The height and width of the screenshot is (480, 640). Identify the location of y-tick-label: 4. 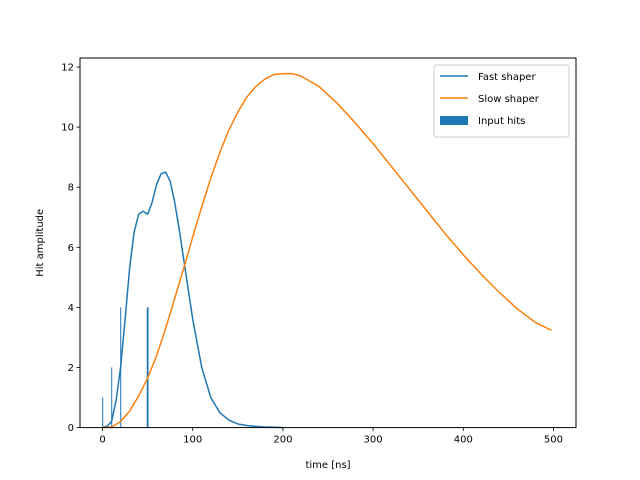
(71, 308).